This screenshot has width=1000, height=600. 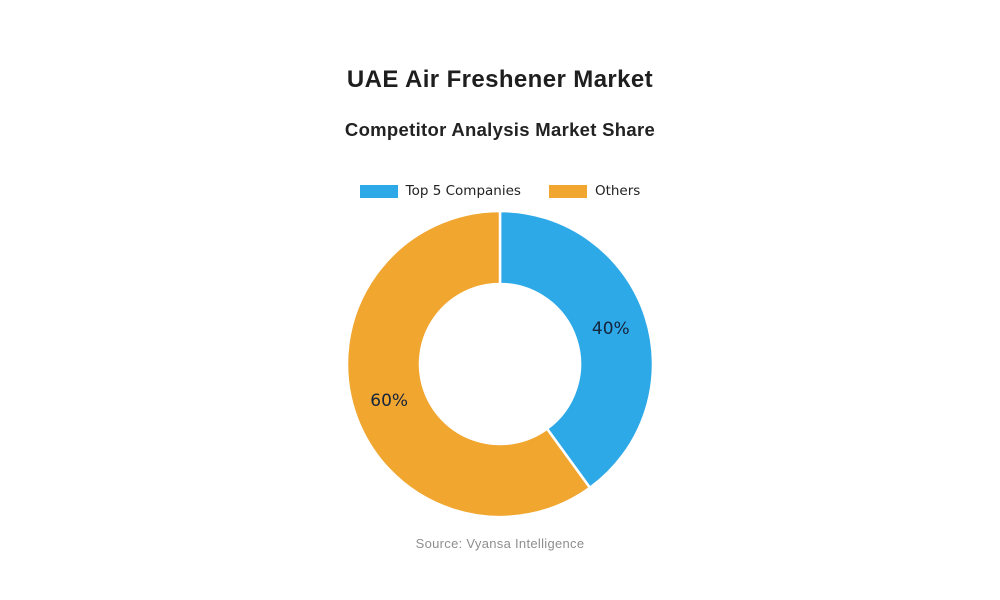 I want to click on legend-item-others: Others, so click(x=594, y=191).